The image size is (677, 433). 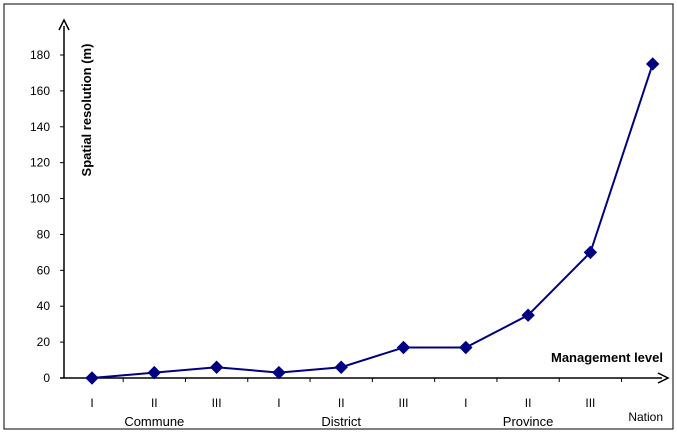 I want to click on x-group-label: Commune, so click(x=154, y=421).